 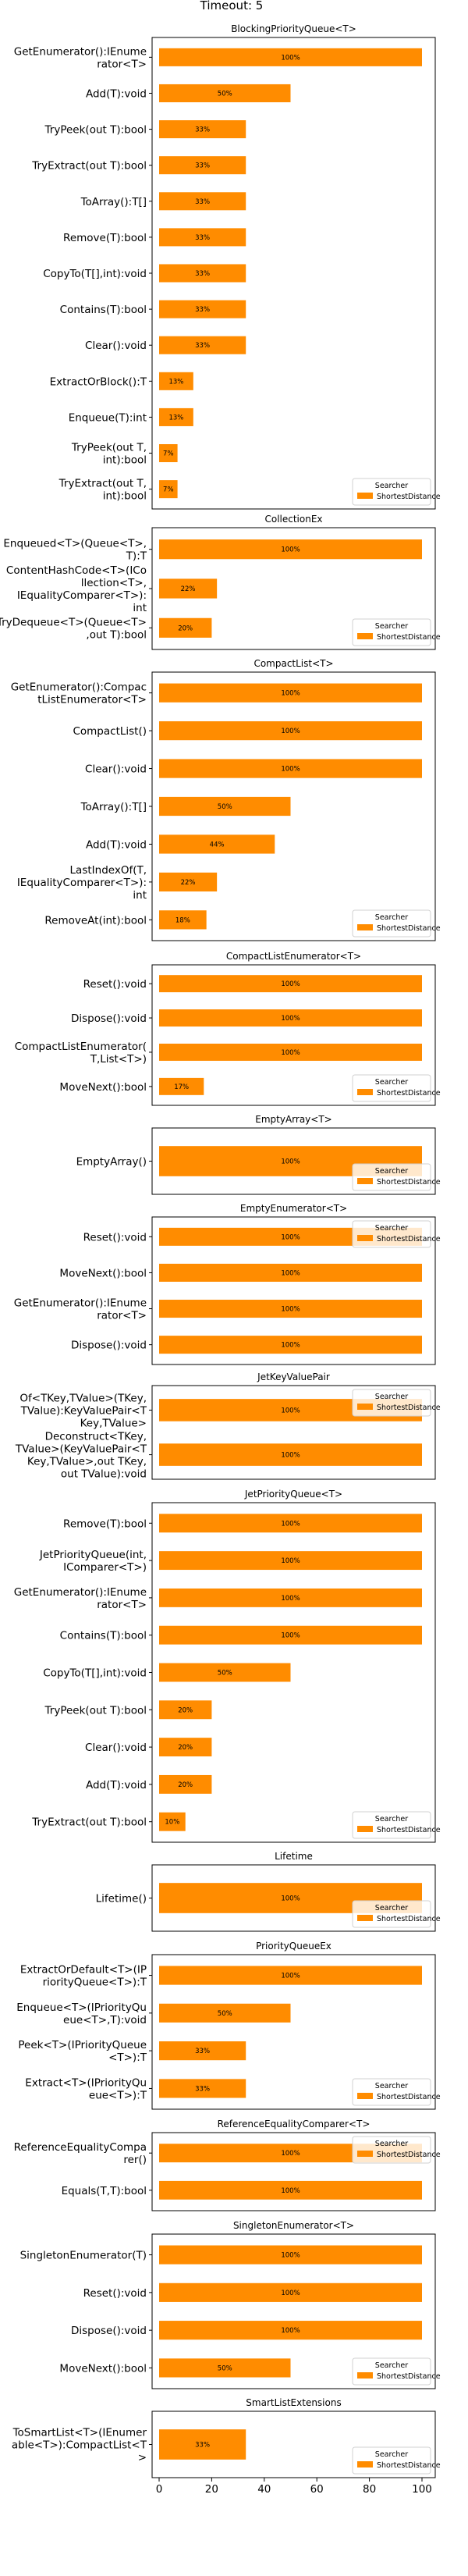 What do you see at coordinates (84, 2256) in the screenshot?
I see `category-tick-label: SingletonEnumerator(T)` at bounding box center [84, 2256].